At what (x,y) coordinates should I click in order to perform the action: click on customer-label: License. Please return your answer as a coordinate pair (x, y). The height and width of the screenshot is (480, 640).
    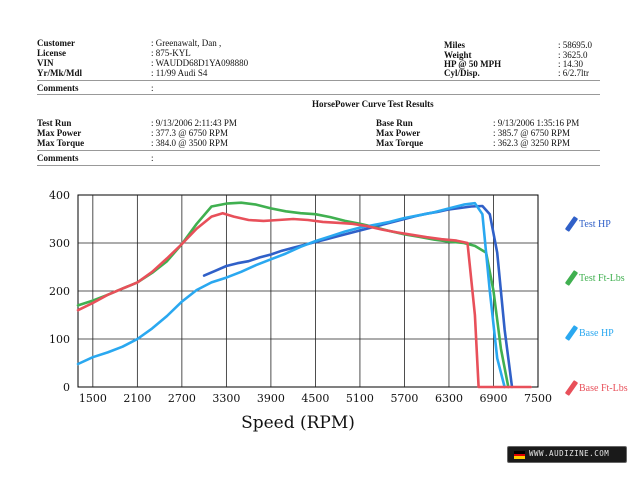
    Looking at the image, I should click on (51, 53).